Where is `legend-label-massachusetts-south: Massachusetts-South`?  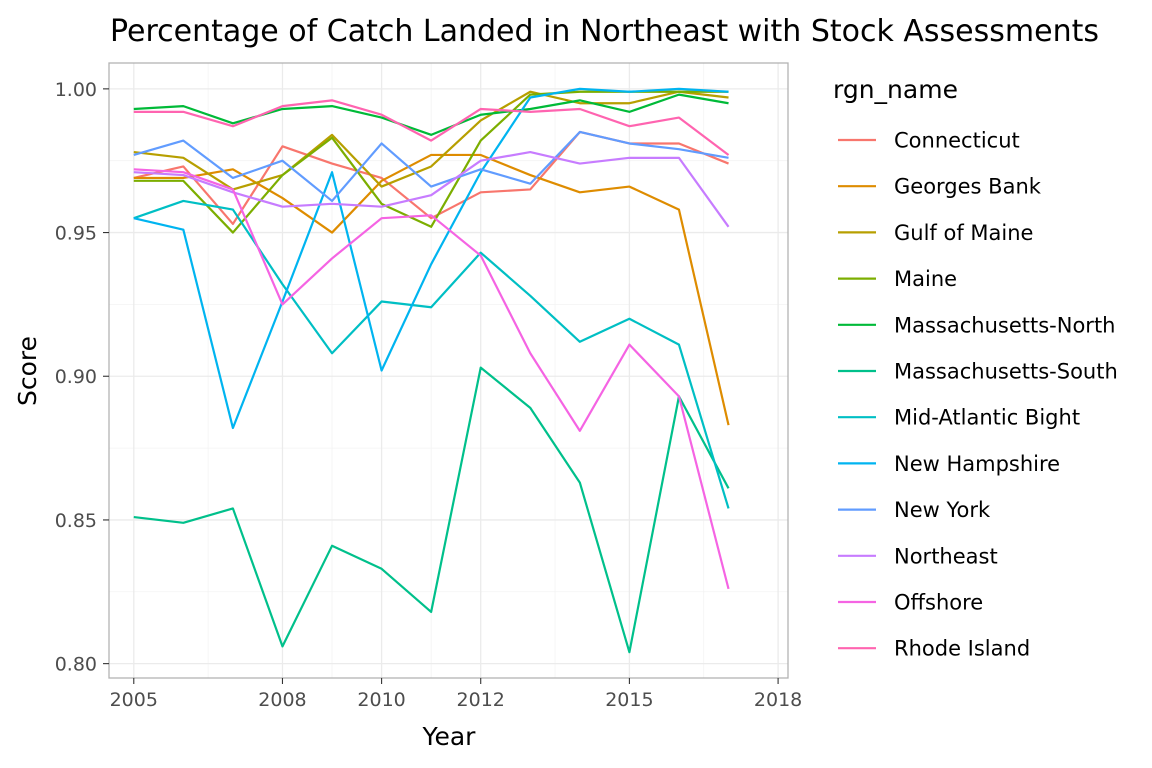
legend-label-massachusetts-south: Massachusetts-South is located at coordinates (1006, 372).